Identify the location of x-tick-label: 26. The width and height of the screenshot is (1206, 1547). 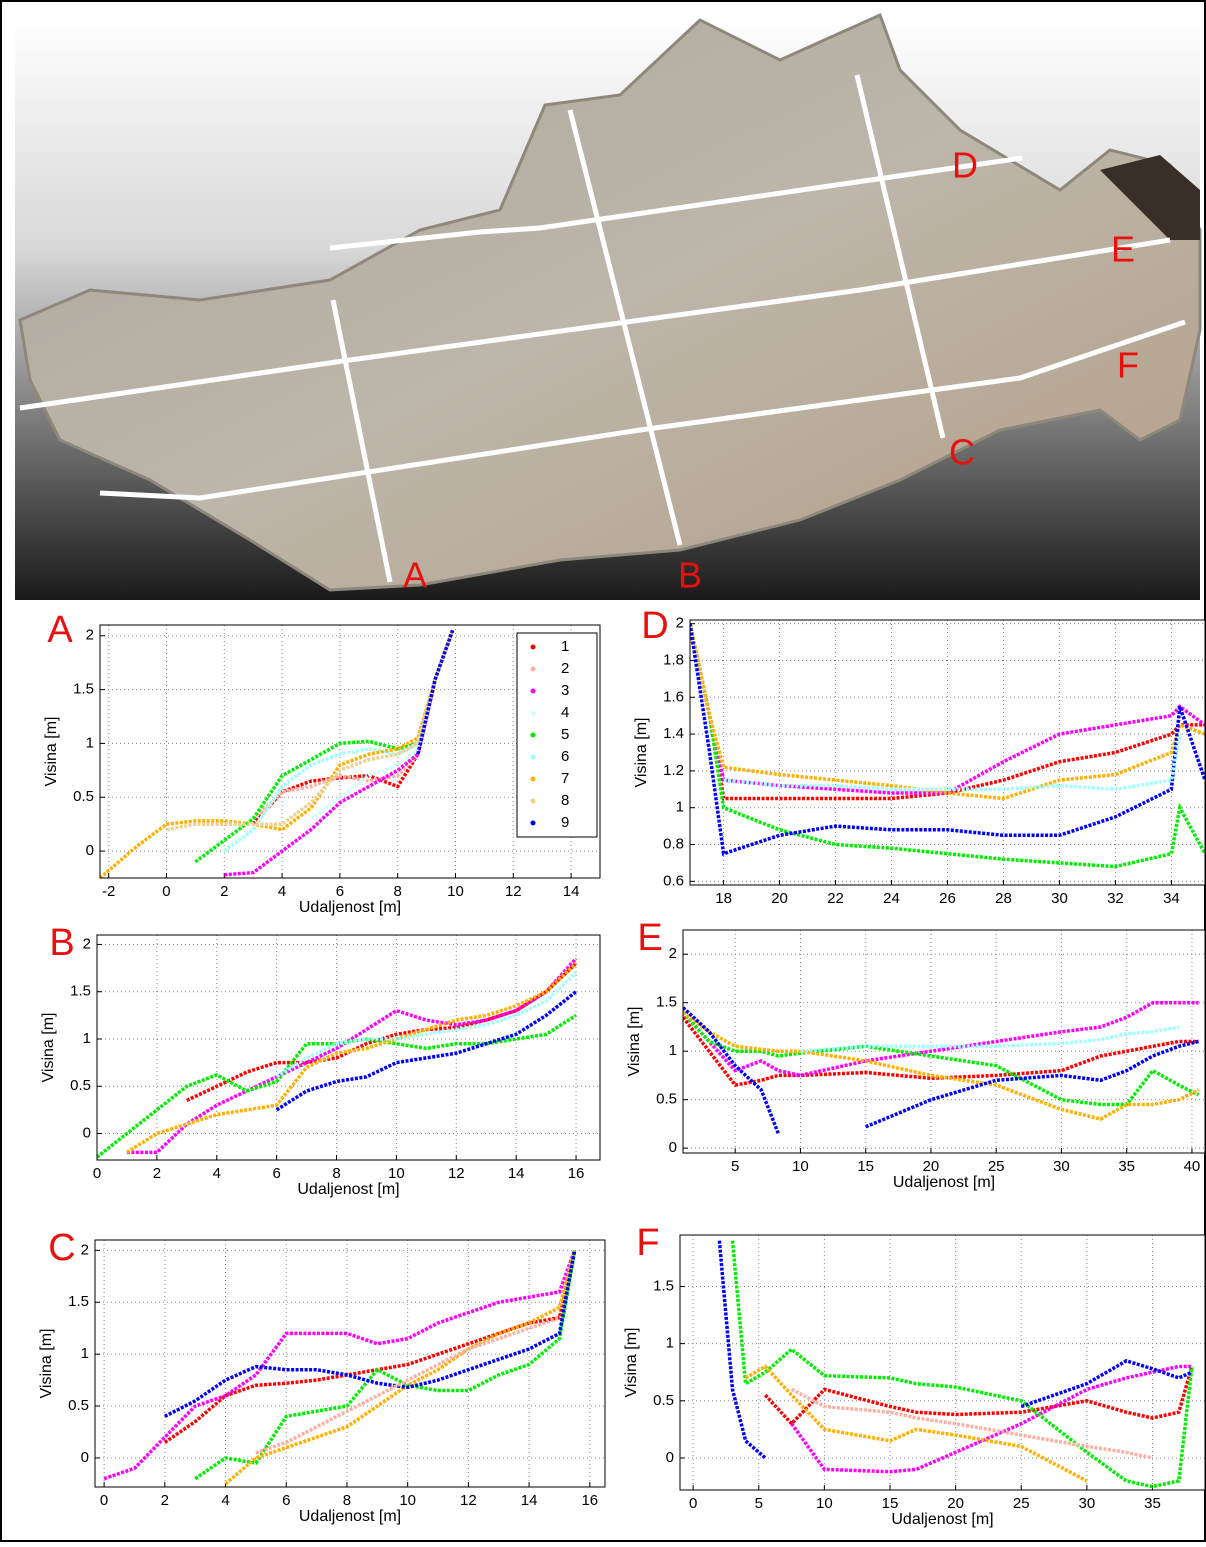
(947, 898).